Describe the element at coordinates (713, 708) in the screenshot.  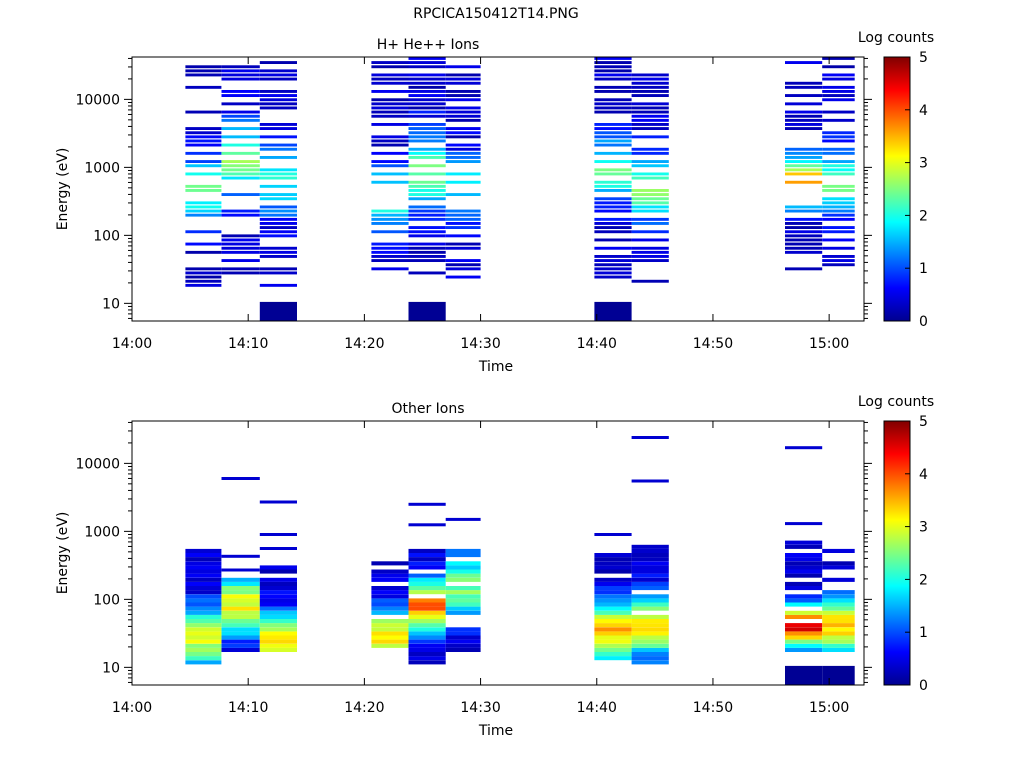
I see `x-tick-label: 14:50` at that location.